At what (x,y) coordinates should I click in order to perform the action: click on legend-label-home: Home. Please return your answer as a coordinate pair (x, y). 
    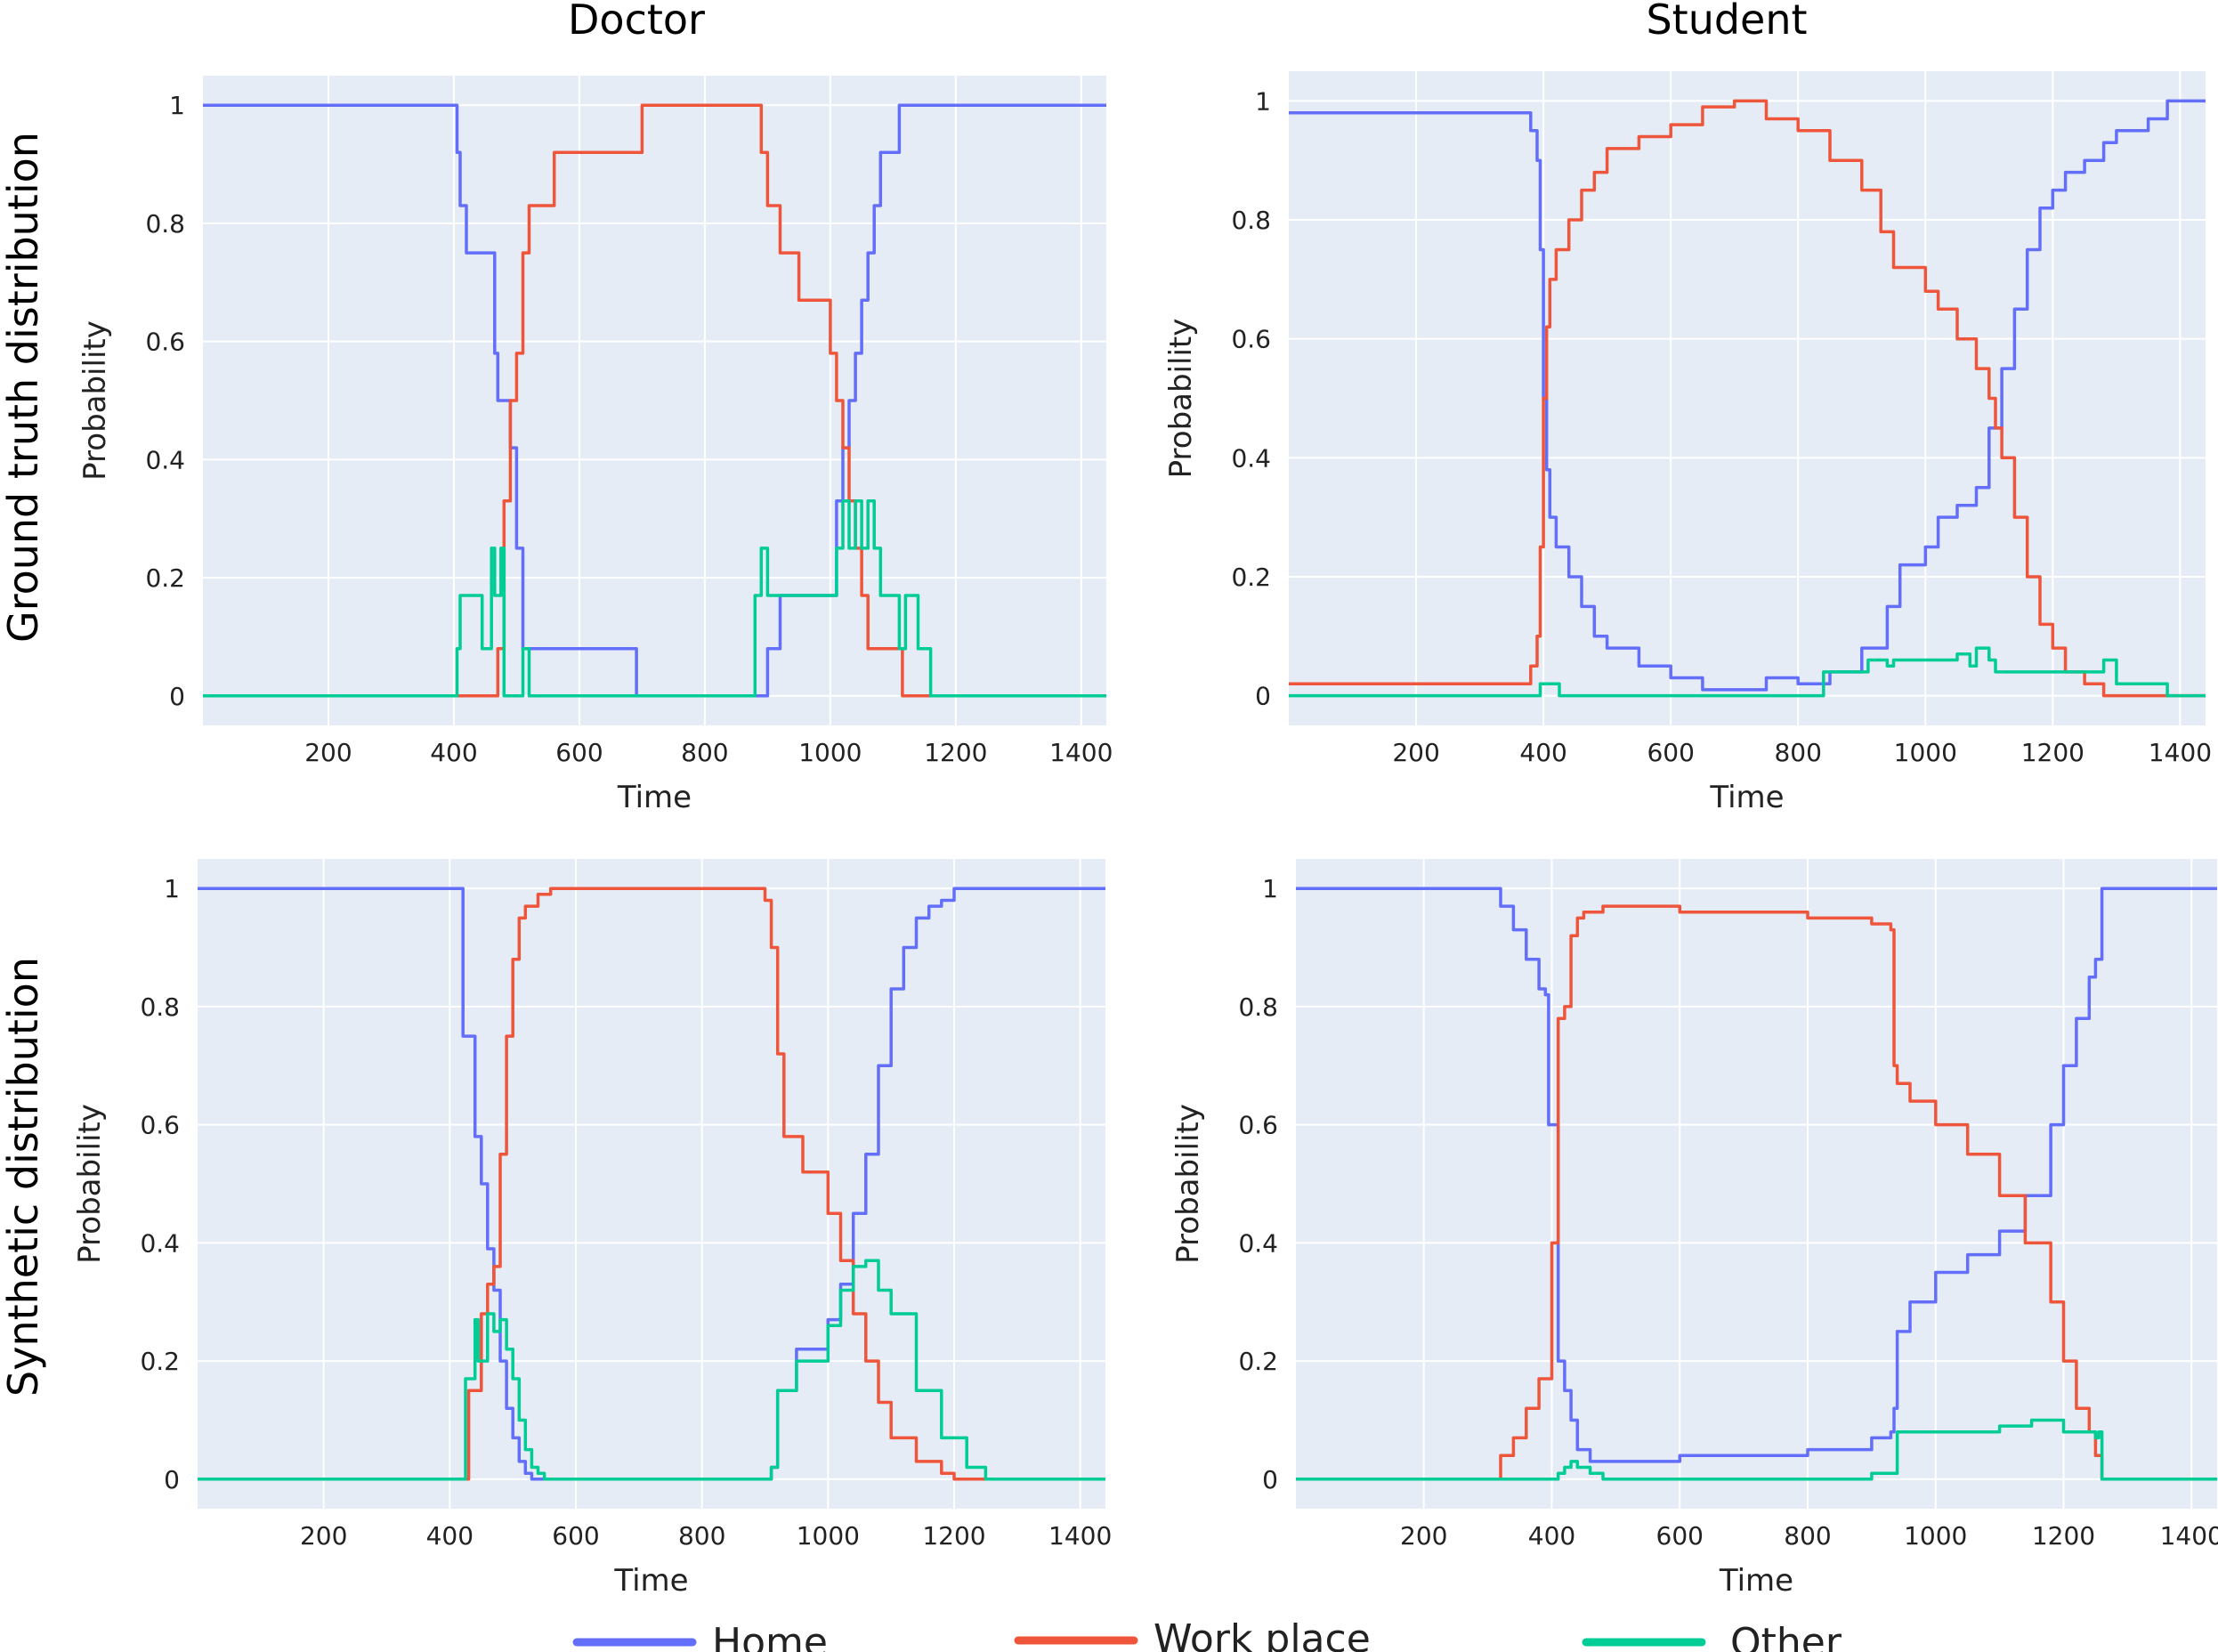
    Looking at the image, I should click on (770, 1636).